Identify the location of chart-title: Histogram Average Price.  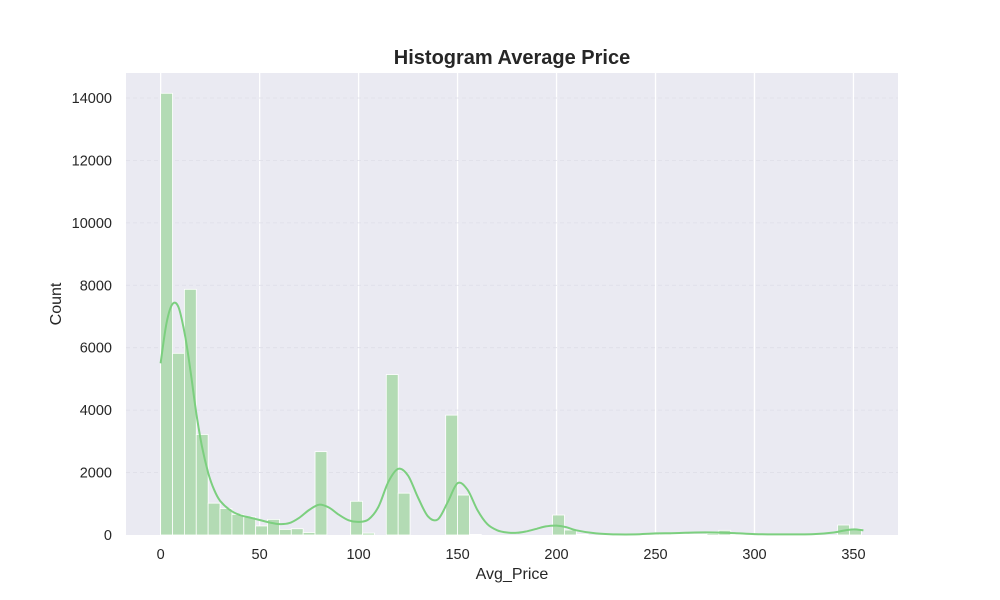
(512, 58).